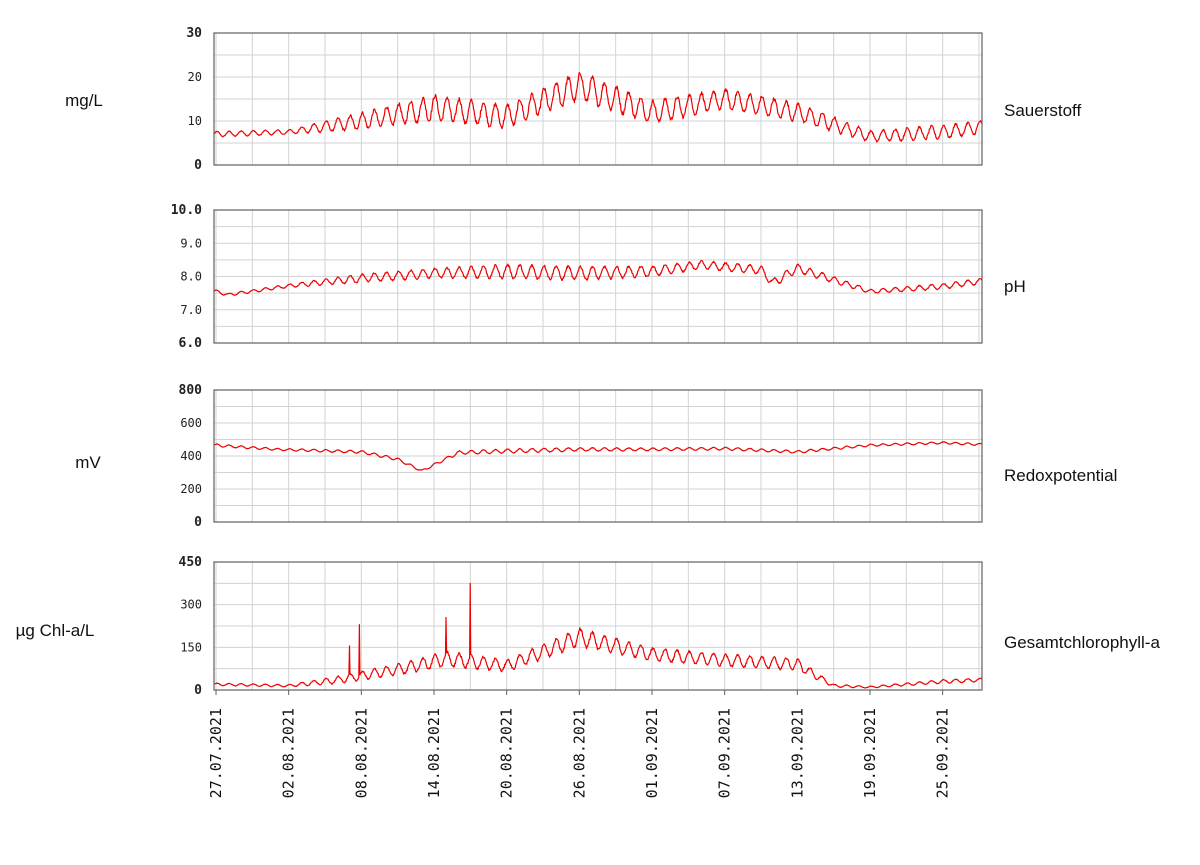  I want to click on x-tick-label: 01.09.2021, so click(652, 753).